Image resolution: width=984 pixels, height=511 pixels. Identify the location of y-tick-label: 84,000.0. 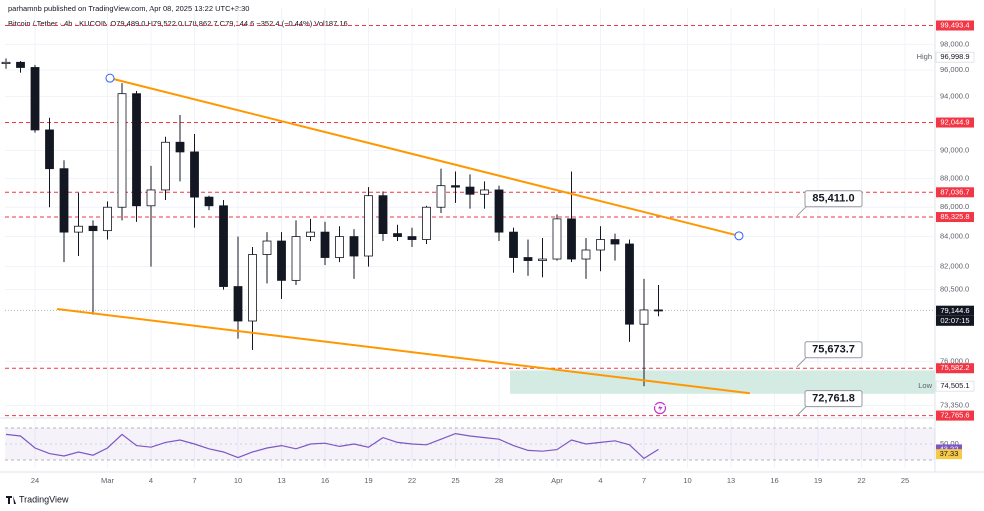
(954, 236).